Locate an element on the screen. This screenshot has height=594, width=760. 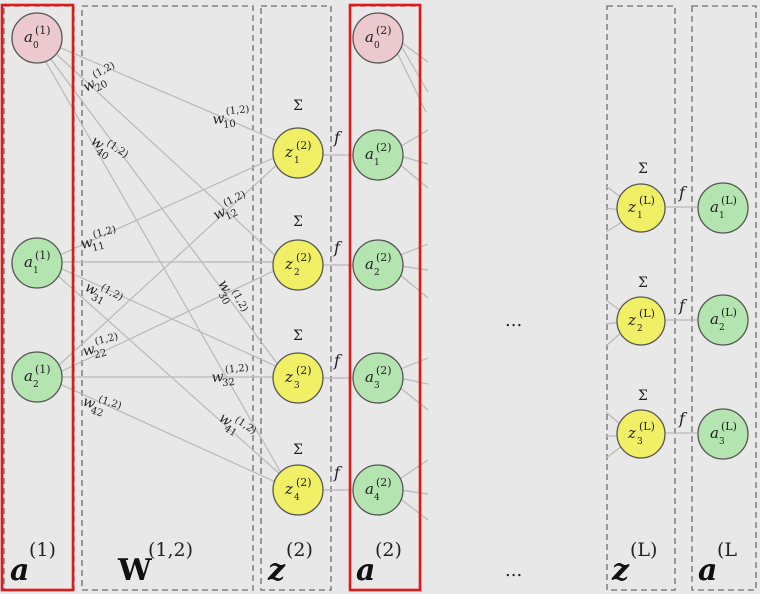
node-z3-2: z 3 (2) is located at coordinates (298, 378).